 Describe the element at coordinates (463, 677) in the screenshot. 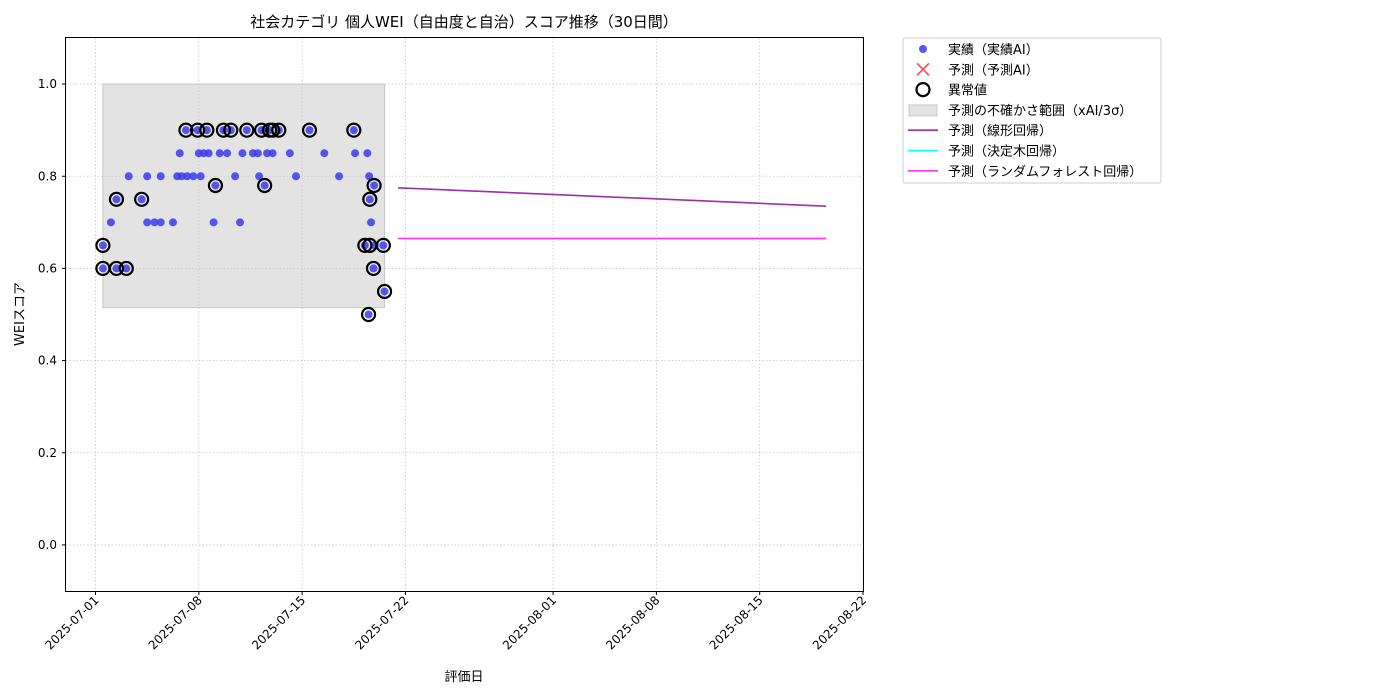

I see `x-axis-label: 評価日` at that location.